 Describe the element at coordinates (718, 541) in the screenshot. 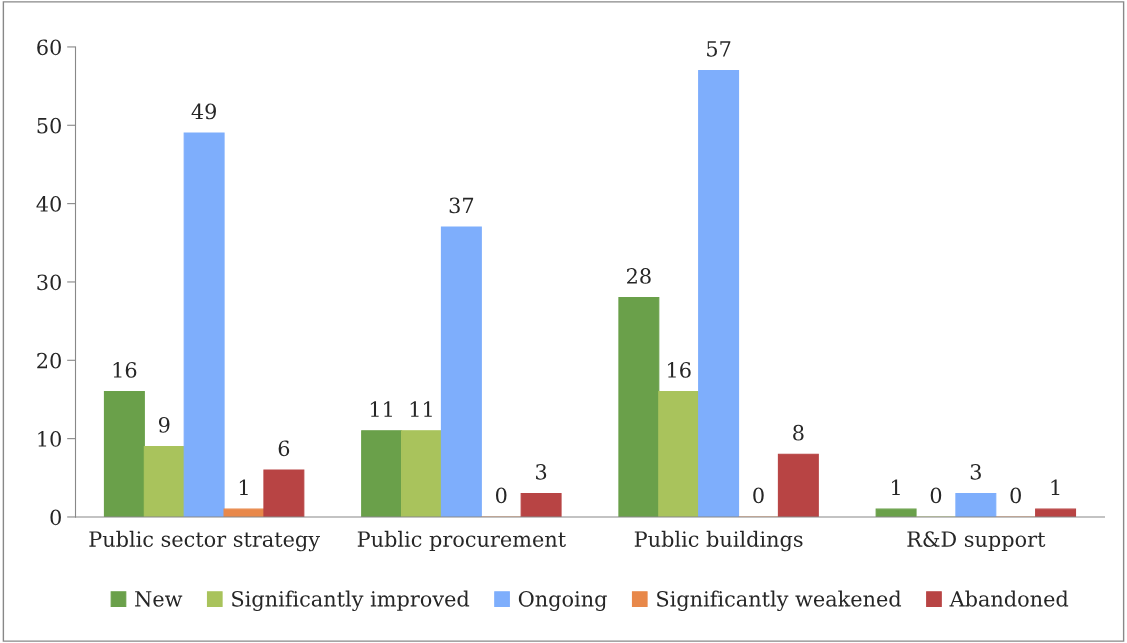

I see `x-tick-label: Public buildings` at that location.